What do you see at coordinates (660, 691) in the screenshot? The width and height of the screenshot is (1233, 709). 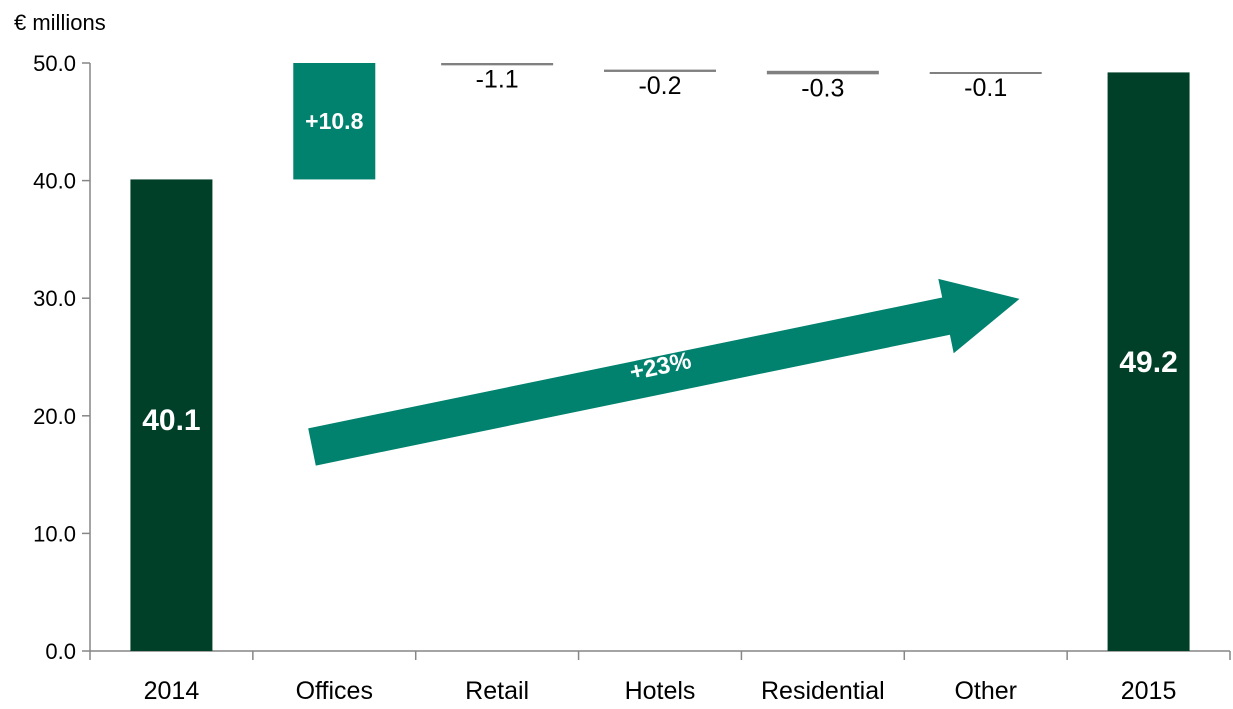 I see `x-tick-label: Hotels` at bounding box center [660, 691].